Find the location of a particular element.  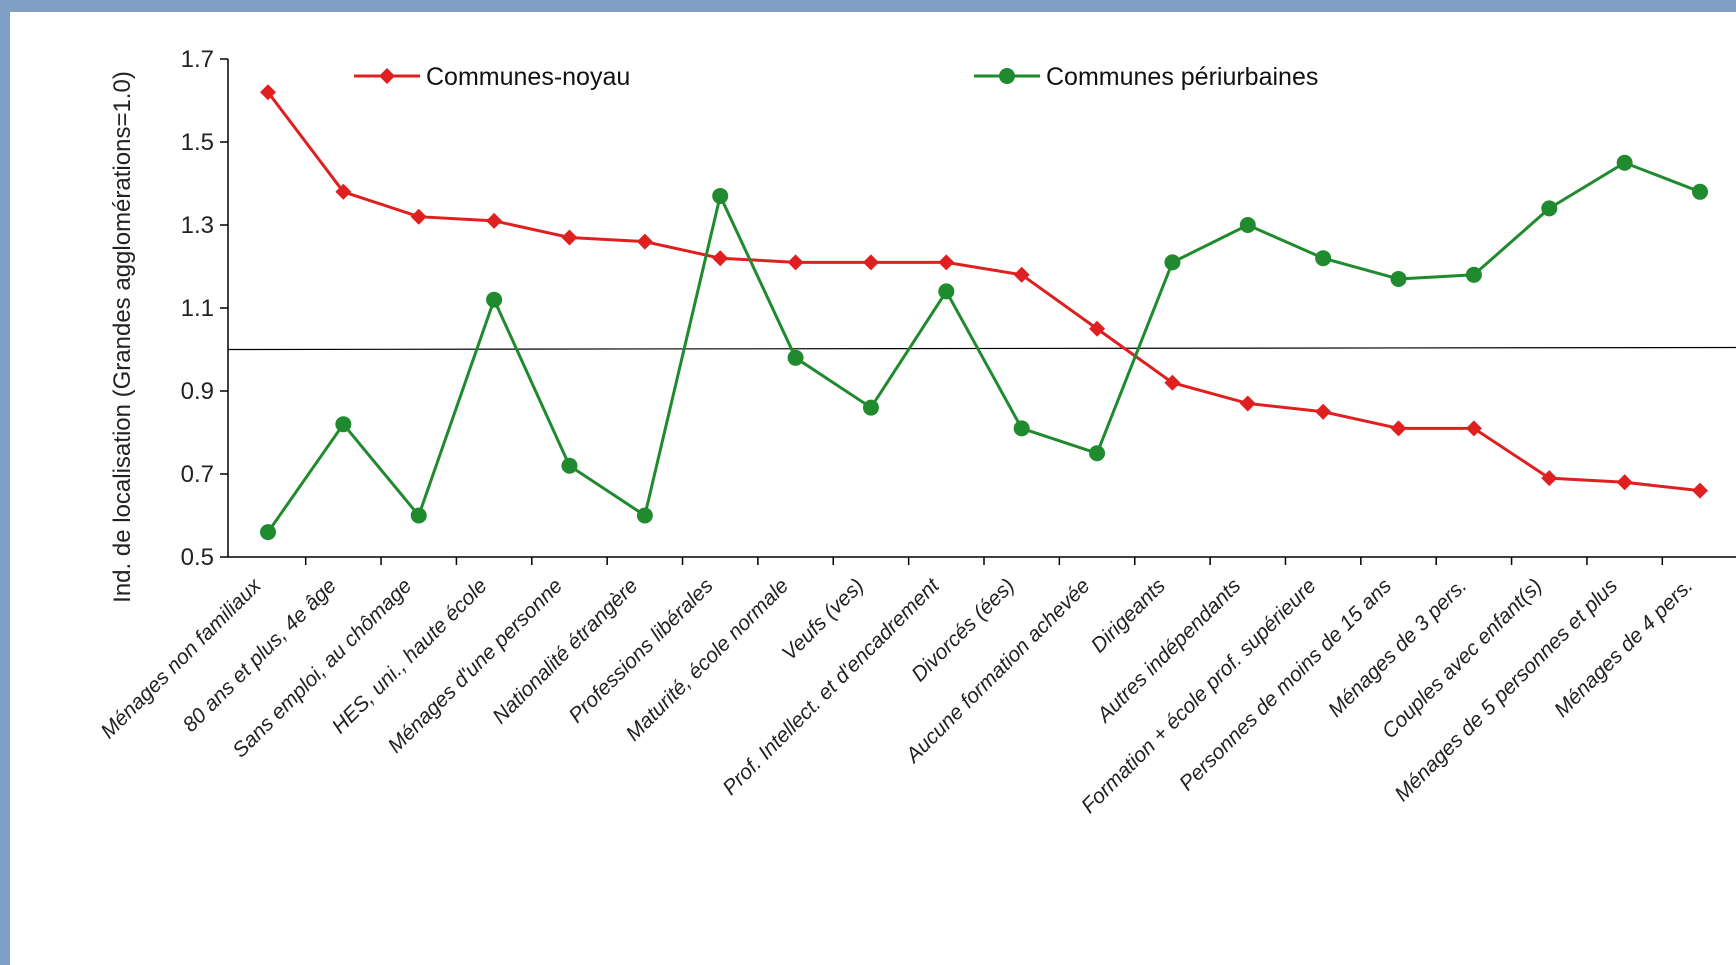

legend-label: Communes périurbaines is located at coordinates (1182, 77).